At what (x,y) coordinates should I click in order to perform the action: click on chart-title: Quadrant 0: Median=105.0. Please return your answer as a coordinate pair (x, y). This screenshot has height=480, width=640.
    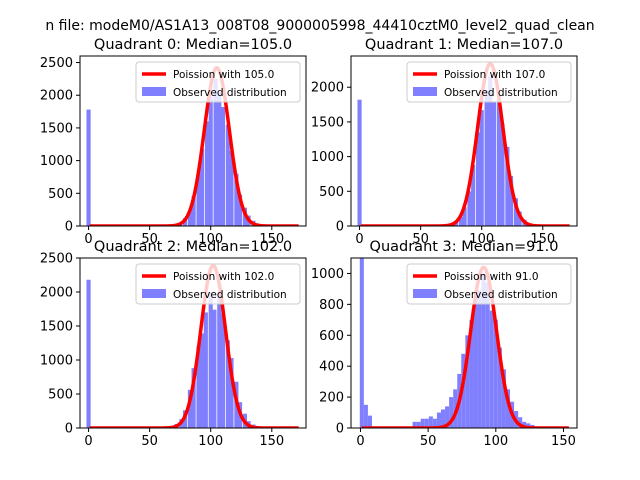
    Looking at the image, I should click on (193, 45).